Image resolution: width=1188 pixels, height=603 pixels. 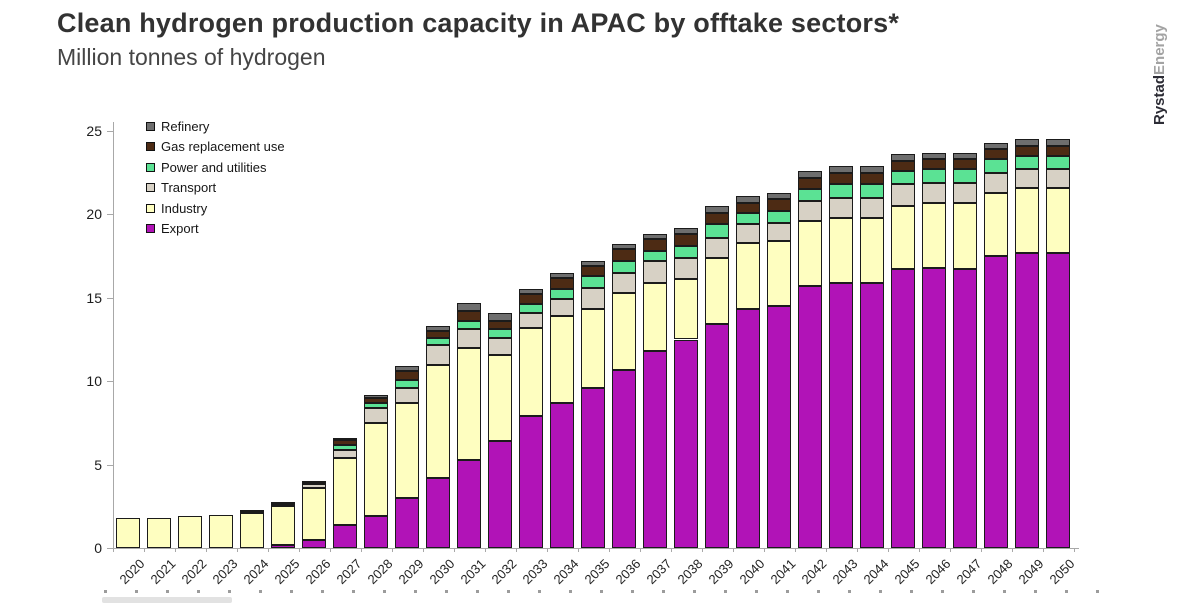 What do you see at coordinates (318, 572) in the screenshot?
I see `x-axis-year-label: 2026` at bounding box center [318, 572].